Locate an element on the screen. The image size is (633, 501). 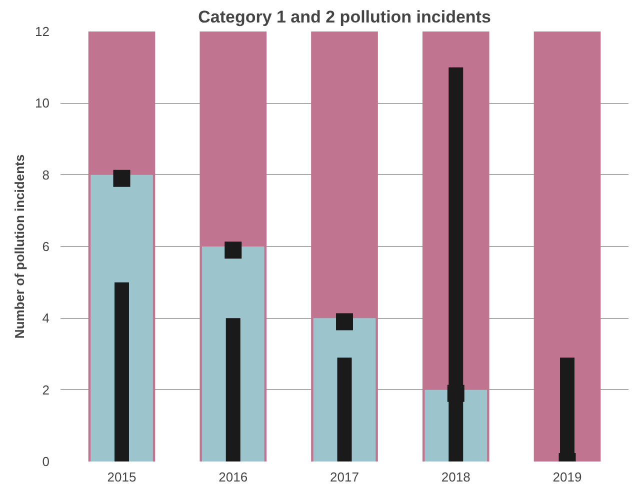
x-tick-label: 2016 is located at coordinates (233, 477).